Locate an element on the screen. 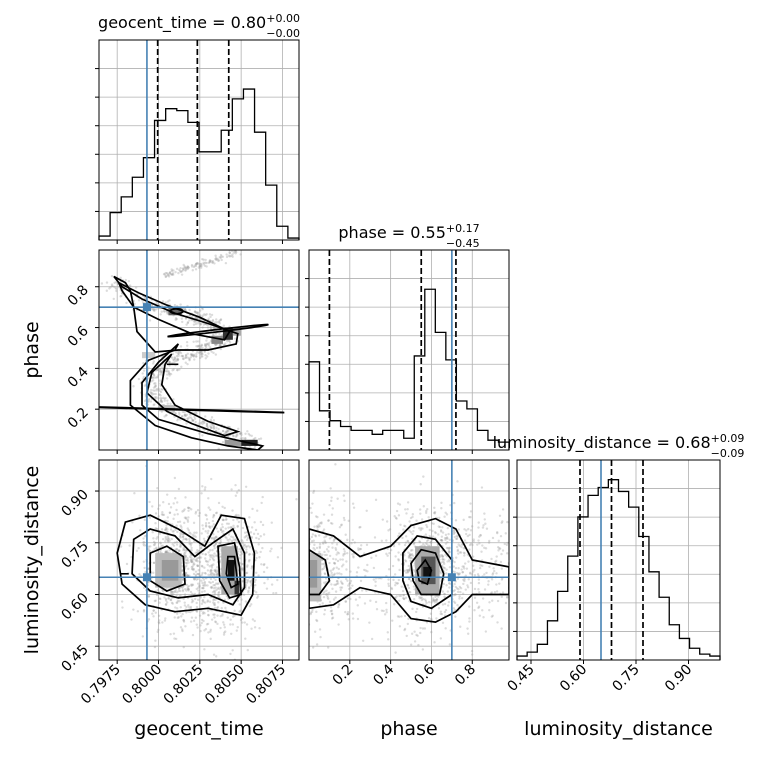 This screenshot has height=760, width=760. x-tick-label: 0.75 is located at coordinates (625, 678).